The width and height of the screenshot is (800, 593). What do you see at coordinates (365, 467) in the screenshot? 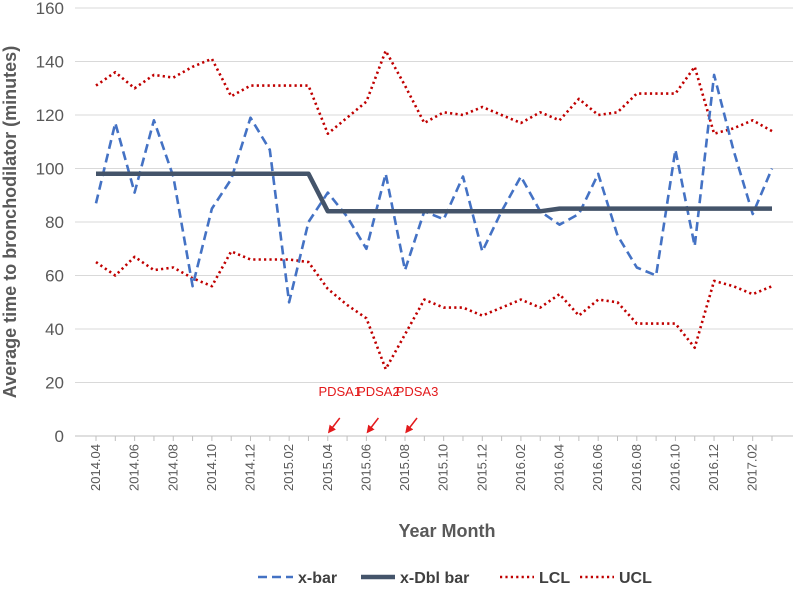
I see `x-tick-label: 2015.06` at bounding box center [365, 467].